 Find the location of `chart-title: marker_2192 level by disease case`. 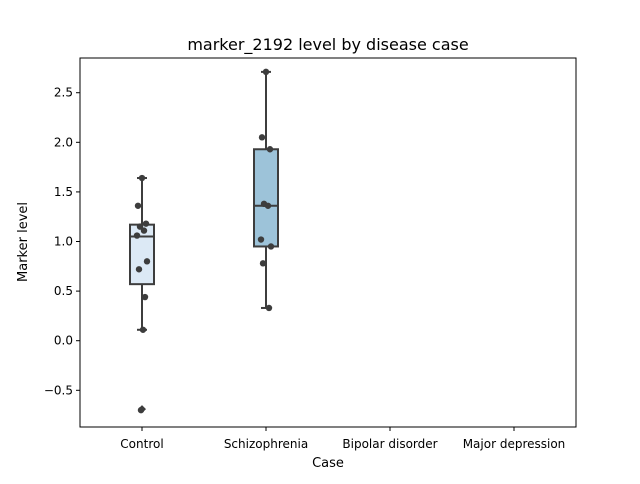

chart-title: marker_2192 level by disease case is located at coordinates (327, 45).